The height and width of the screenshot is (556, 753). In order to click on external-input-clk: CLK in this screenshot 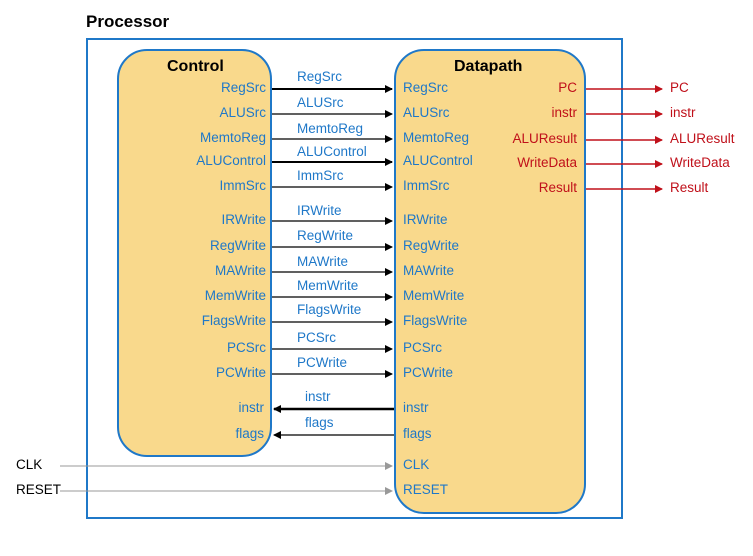, I will do `click(29, 464)`.